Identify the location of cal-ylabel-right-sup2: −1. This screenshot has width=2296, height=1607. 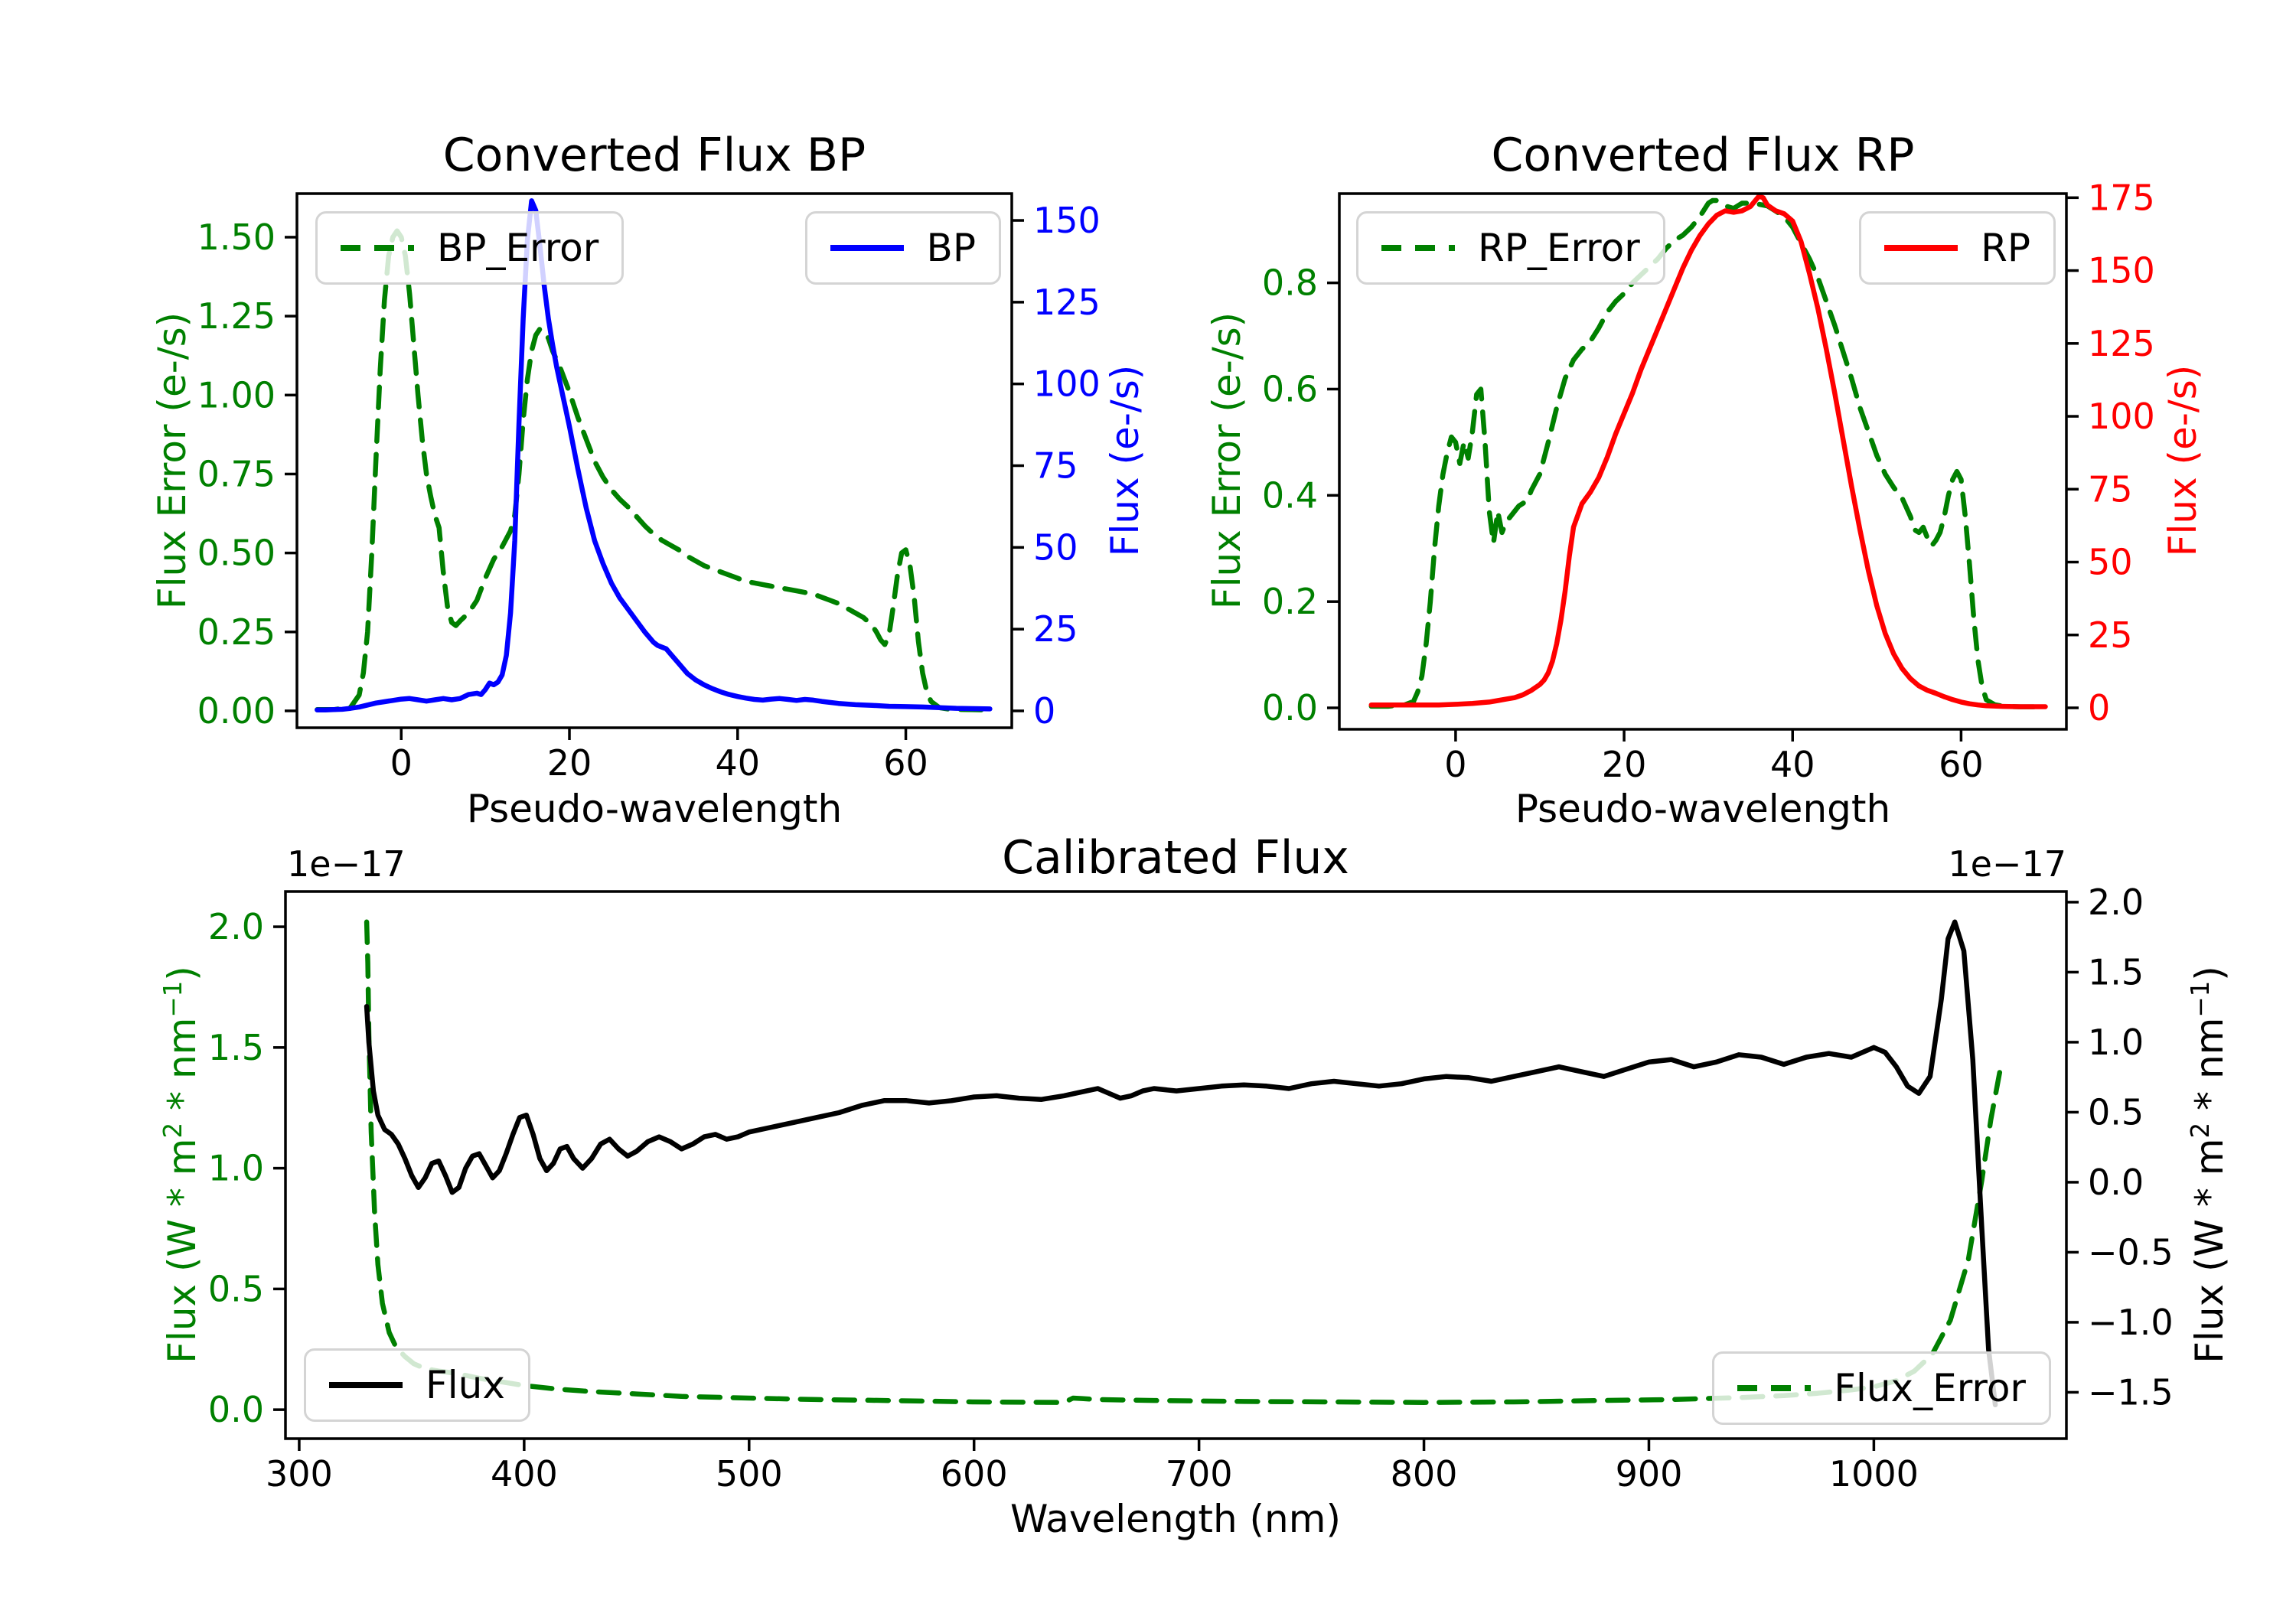
(2201, 999).